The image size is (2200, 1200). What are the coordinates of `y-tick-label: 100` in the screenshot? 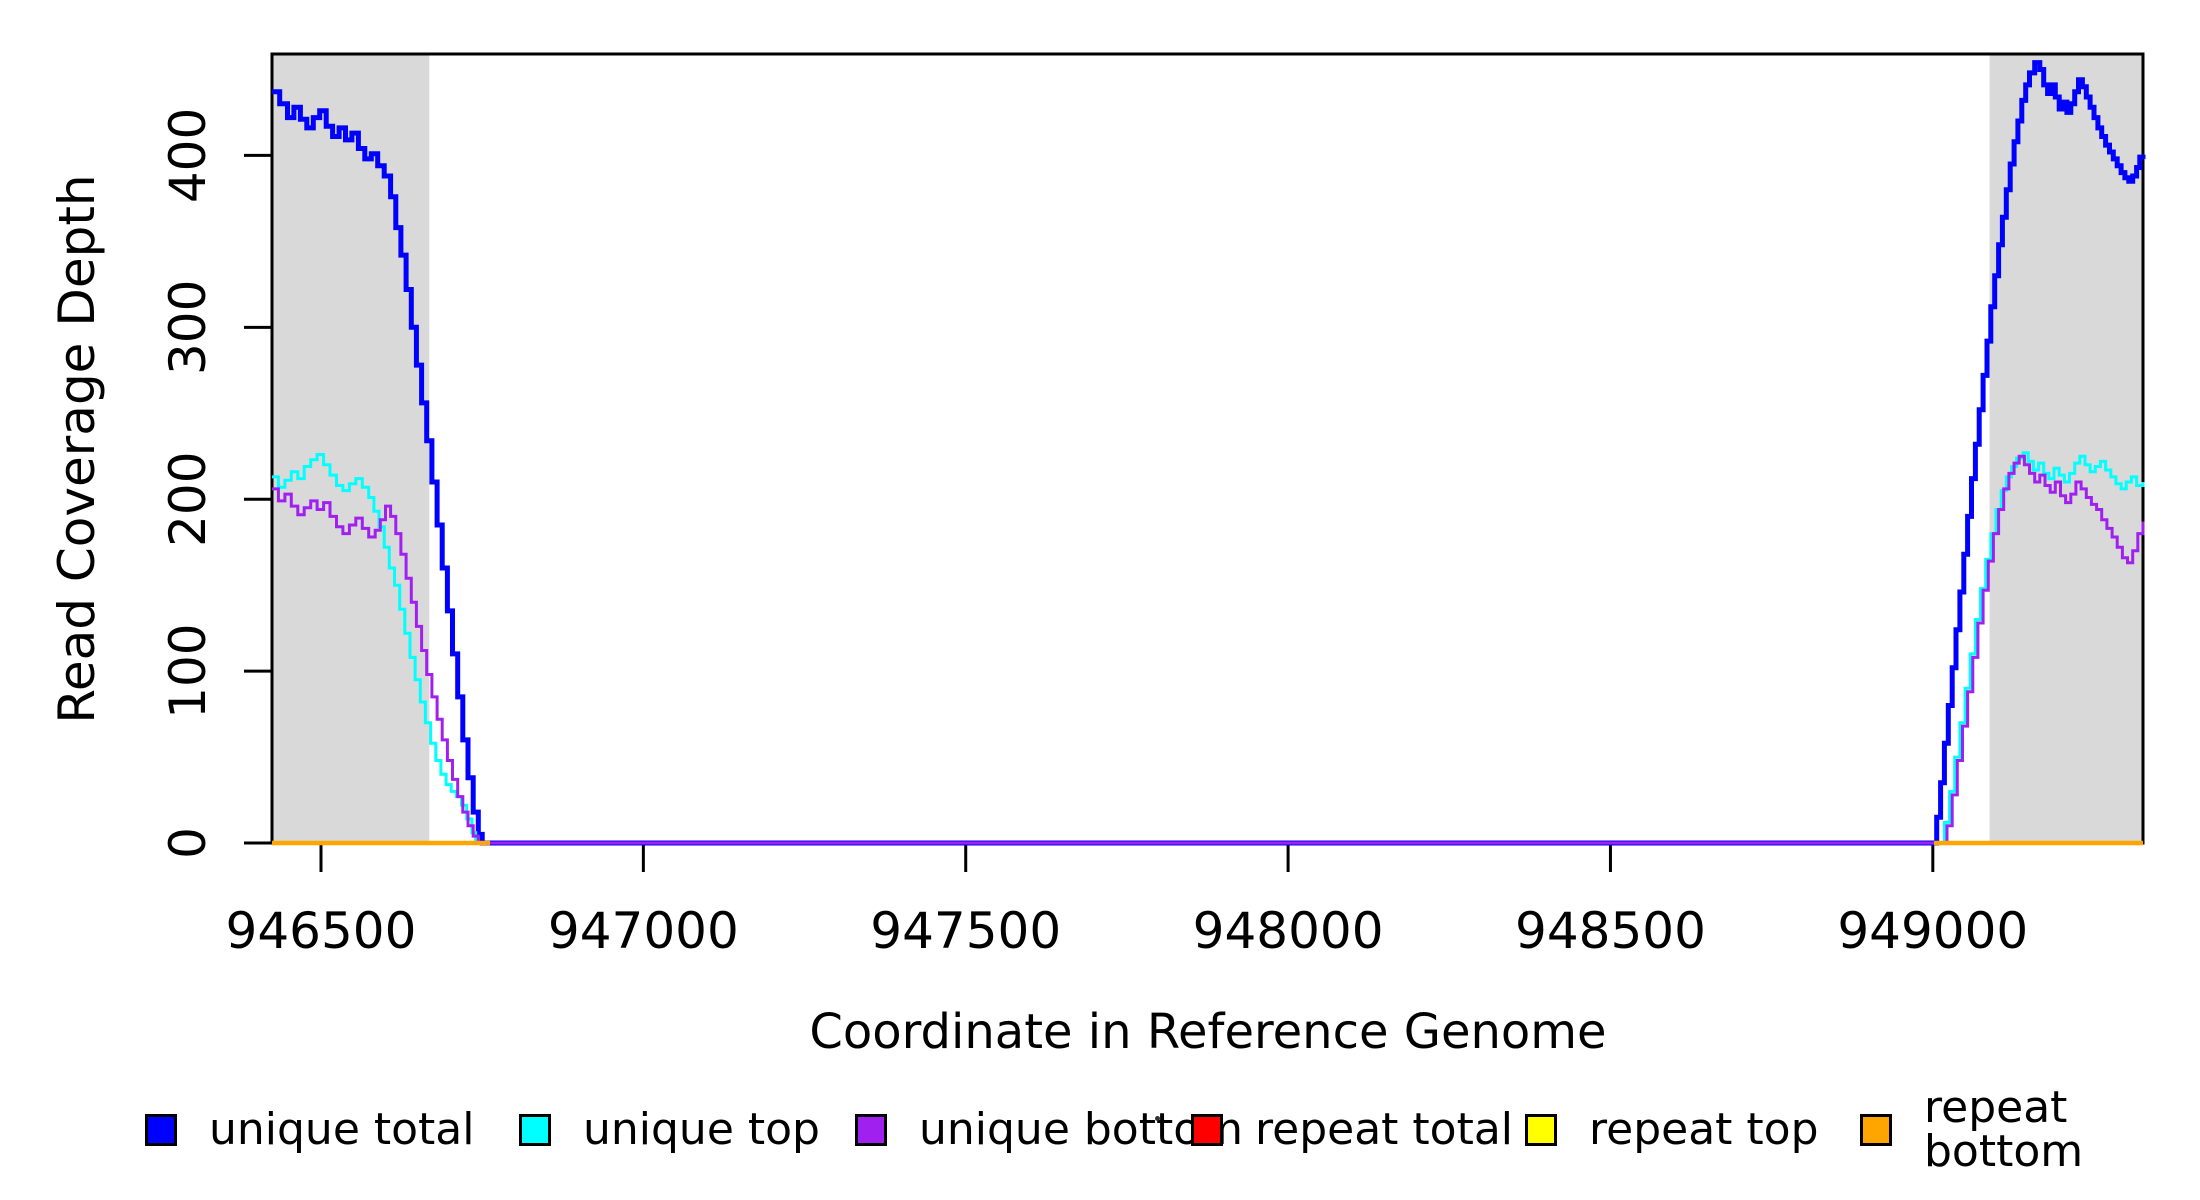 It's located at (188, 670).